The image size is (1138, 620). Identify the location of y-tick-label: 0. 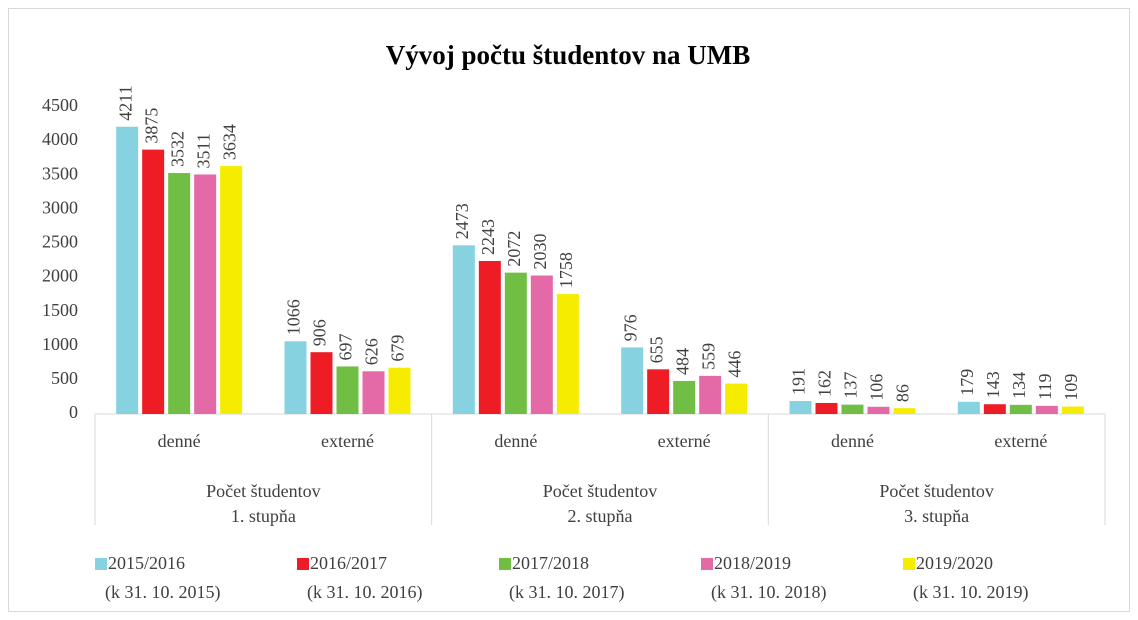
(73, 412).